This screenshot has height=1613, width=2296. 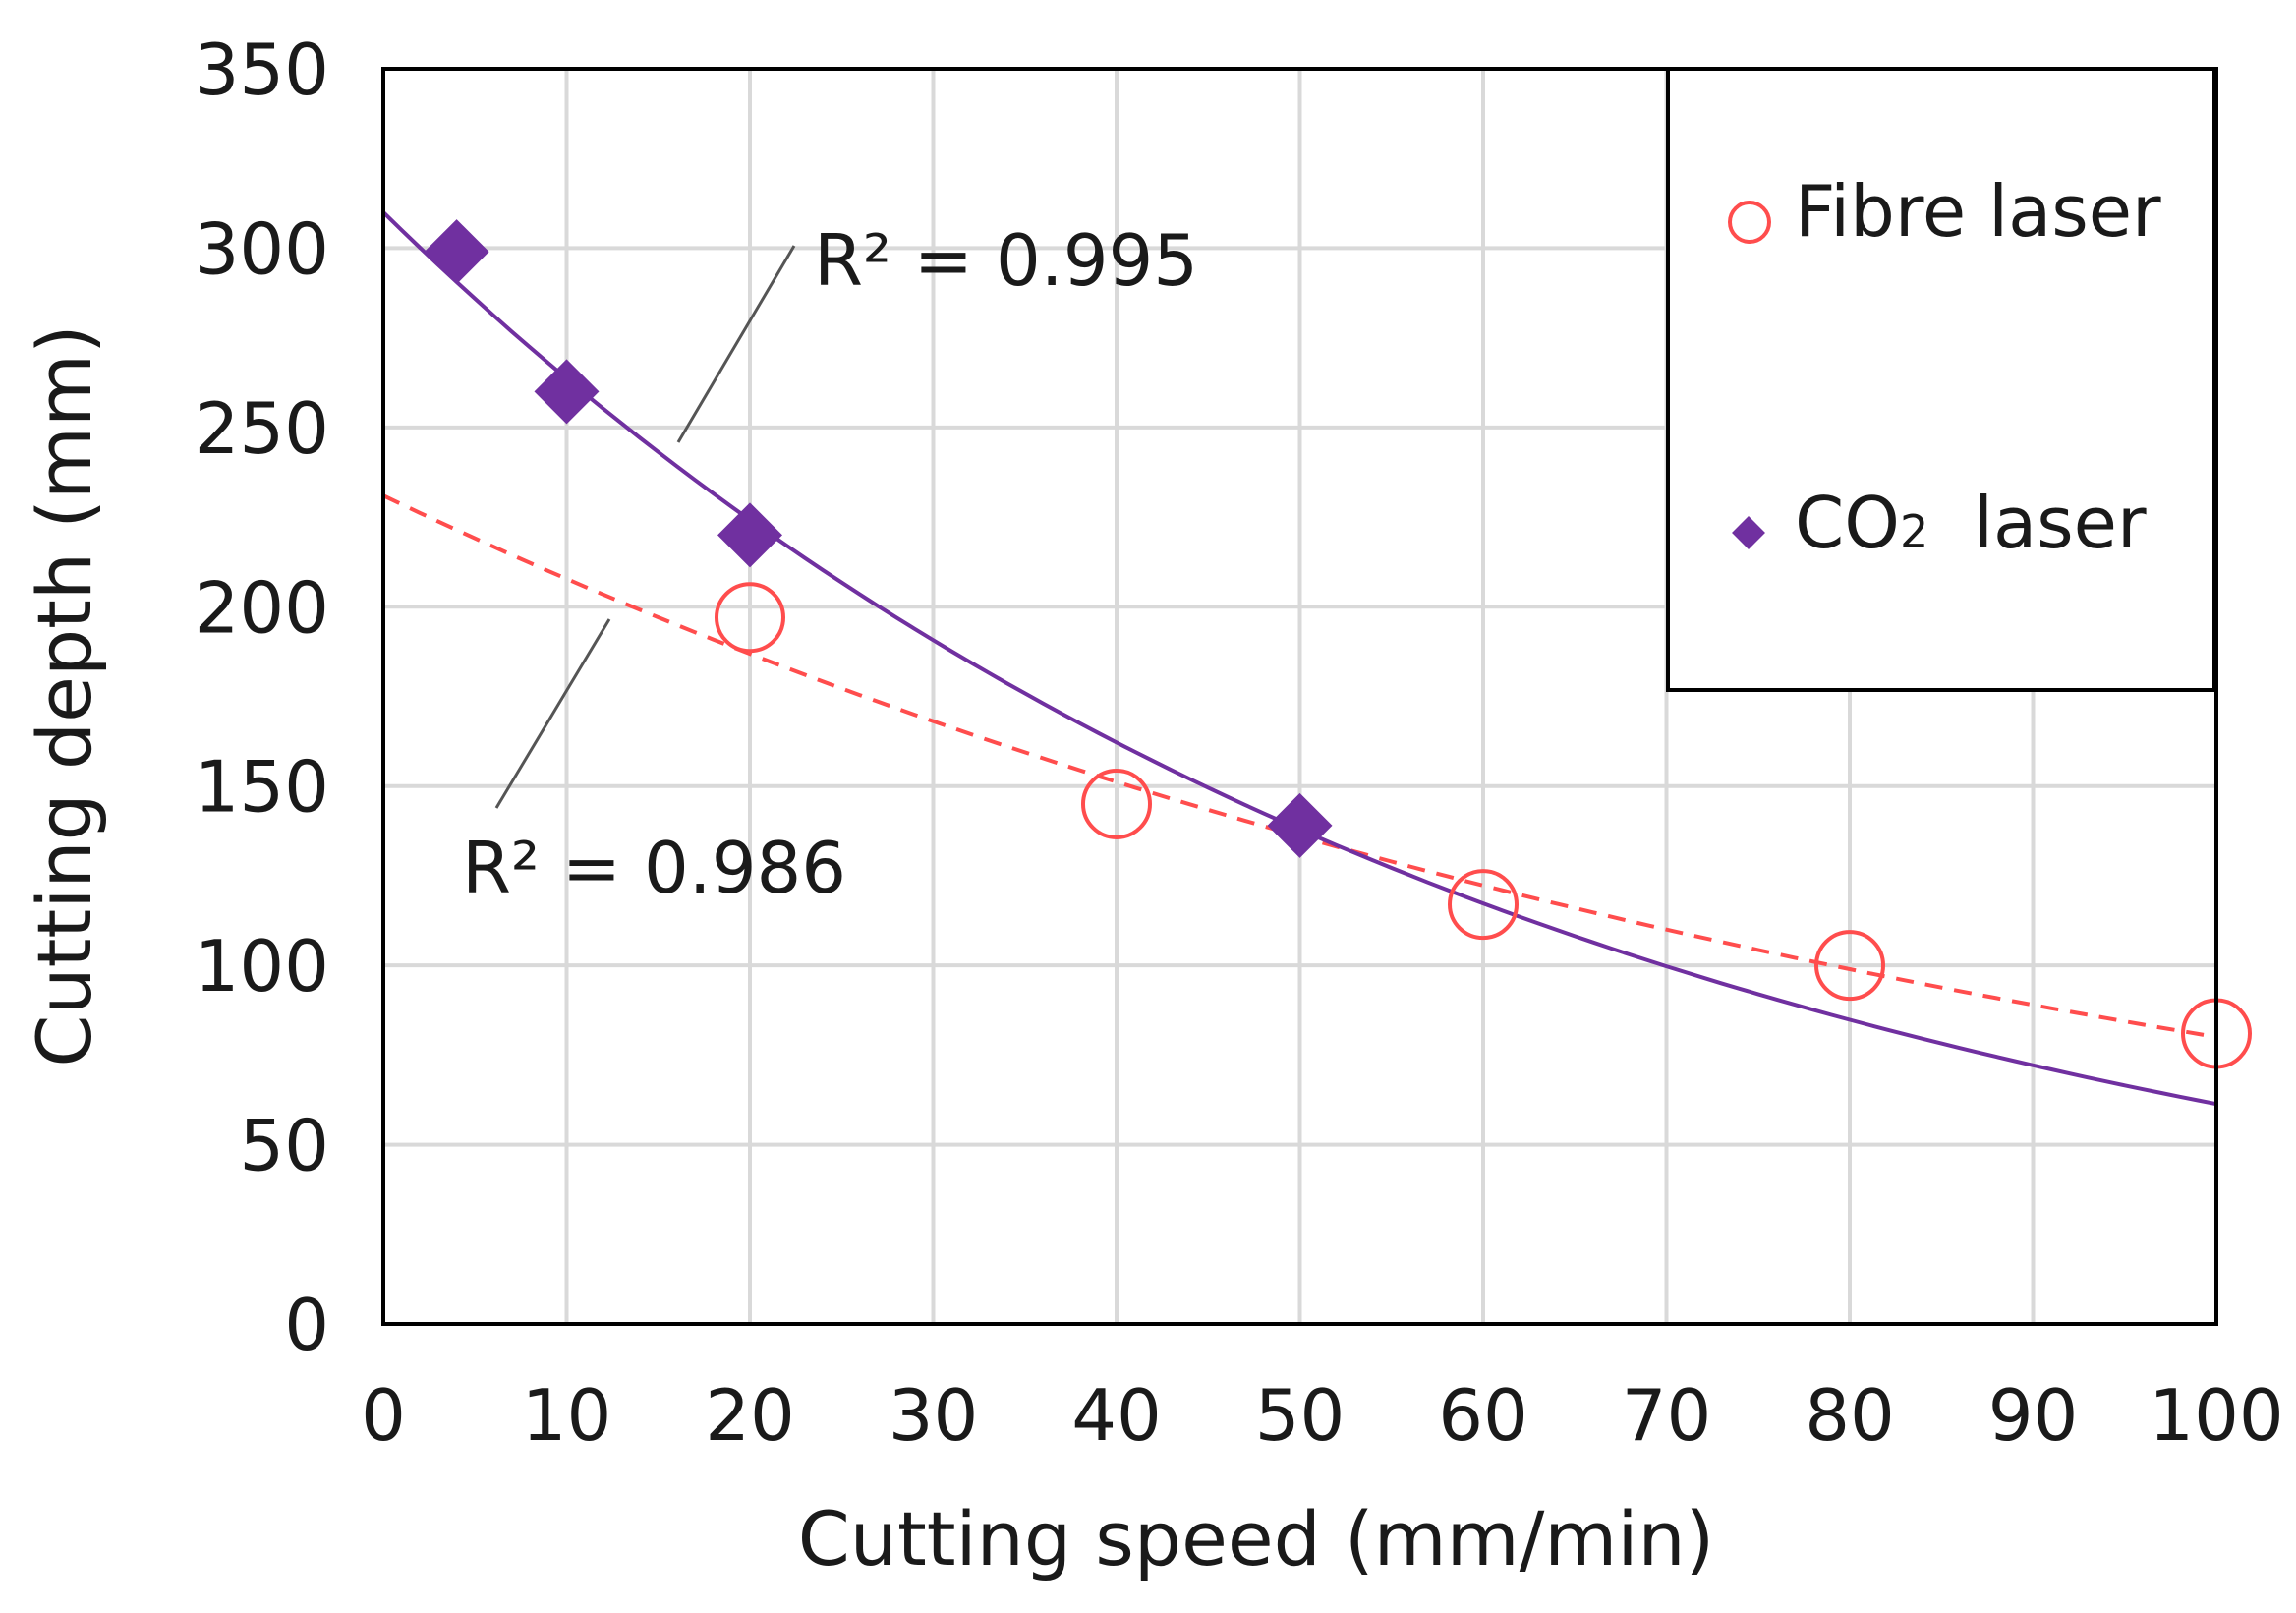 What do you see at coordinates (1667, 1415) in the screenshot?
I see `x-tick-label: 70` at bounding box center [1667, 1415].